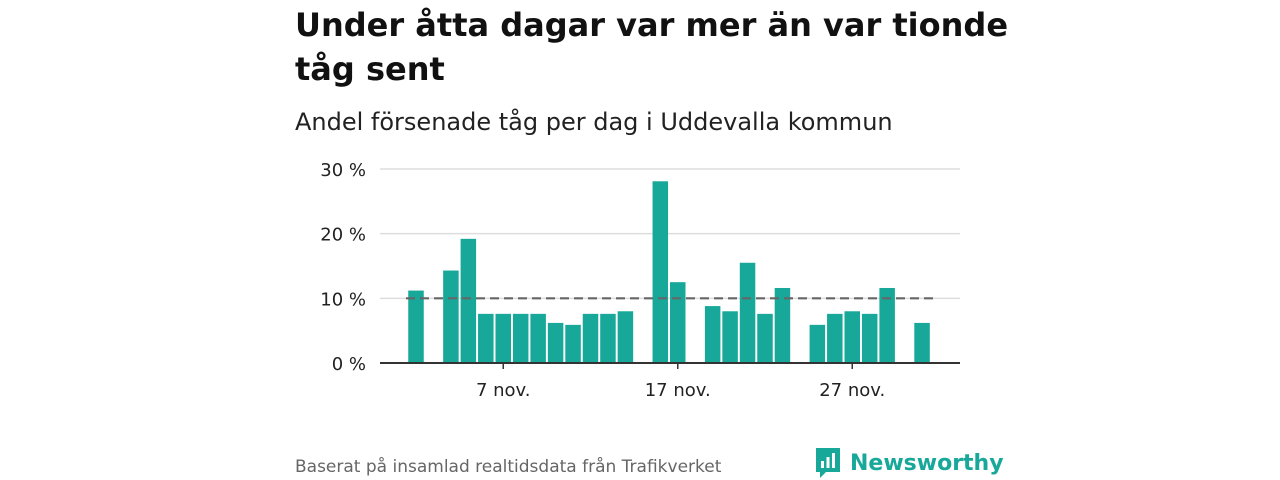 The width and height of the screenshot is (1280, 480). Describe the element at coordinates (678, 390) in the screenshot. I see `x-tick-label: 17 nov.` at that location.